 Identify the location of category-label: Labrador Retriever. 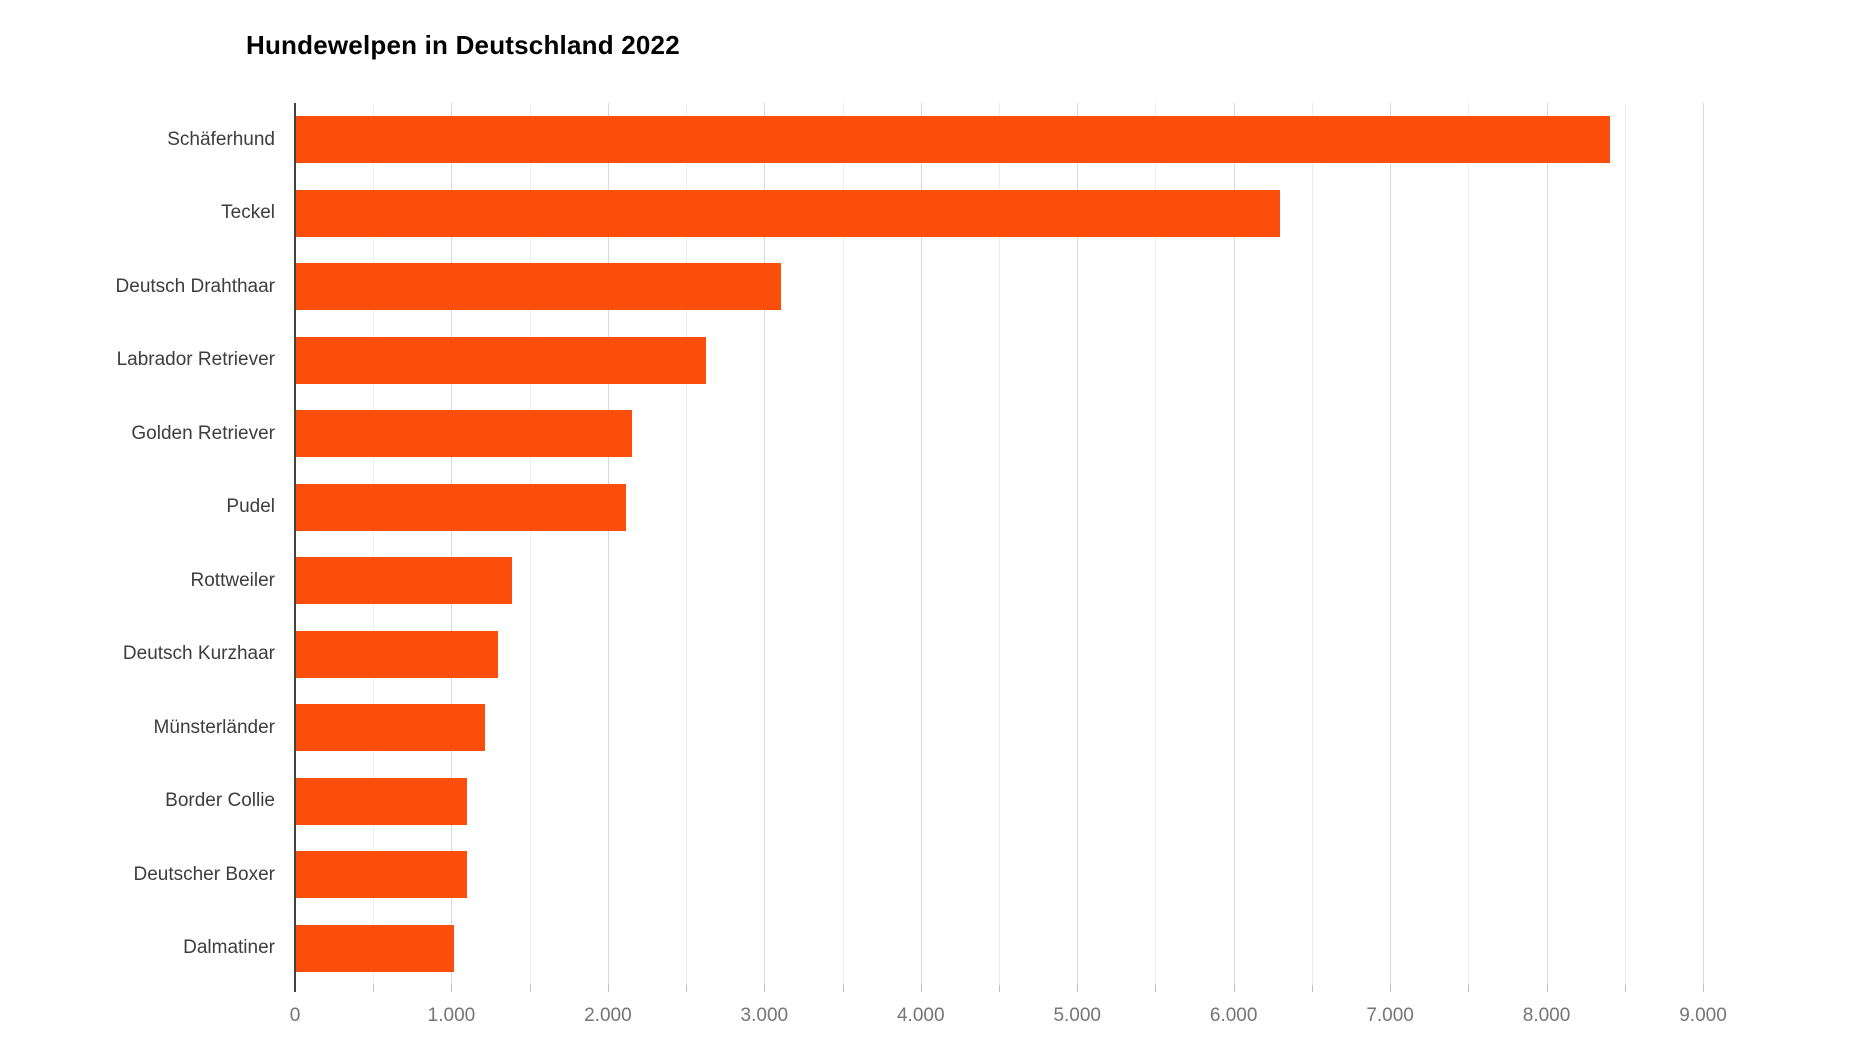
(195, 360).